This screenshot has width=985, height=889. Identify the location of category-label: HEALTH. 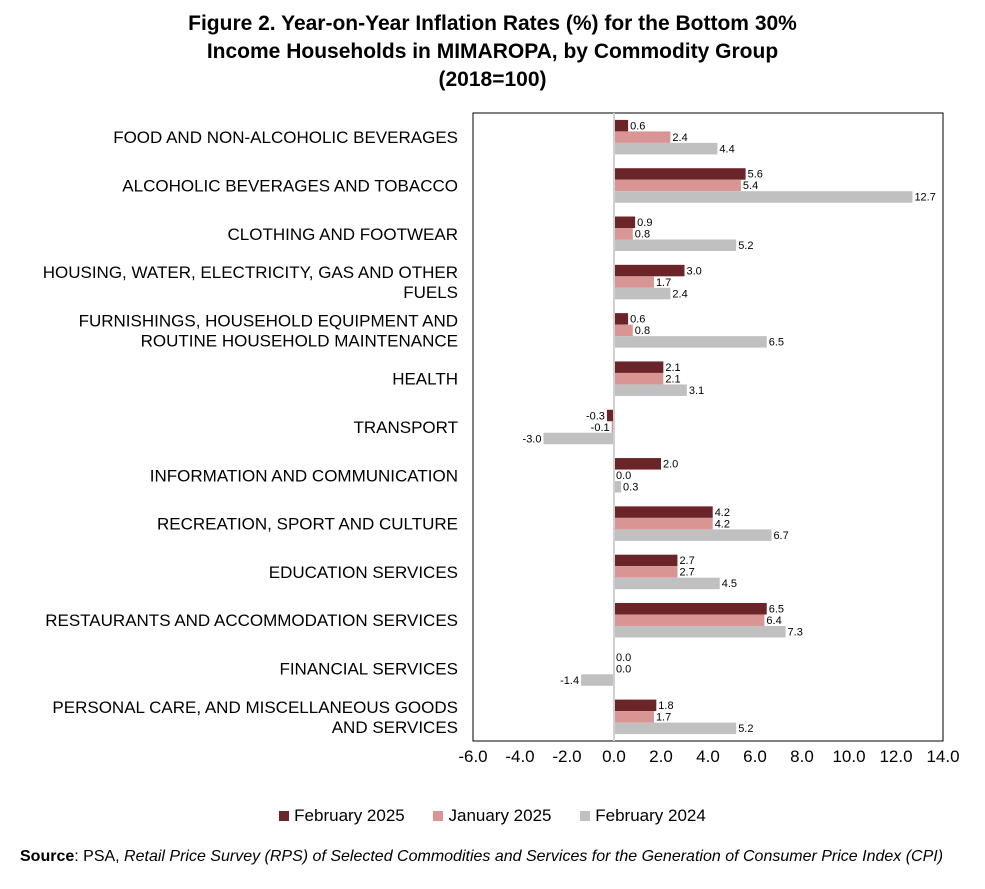
(425, 379).